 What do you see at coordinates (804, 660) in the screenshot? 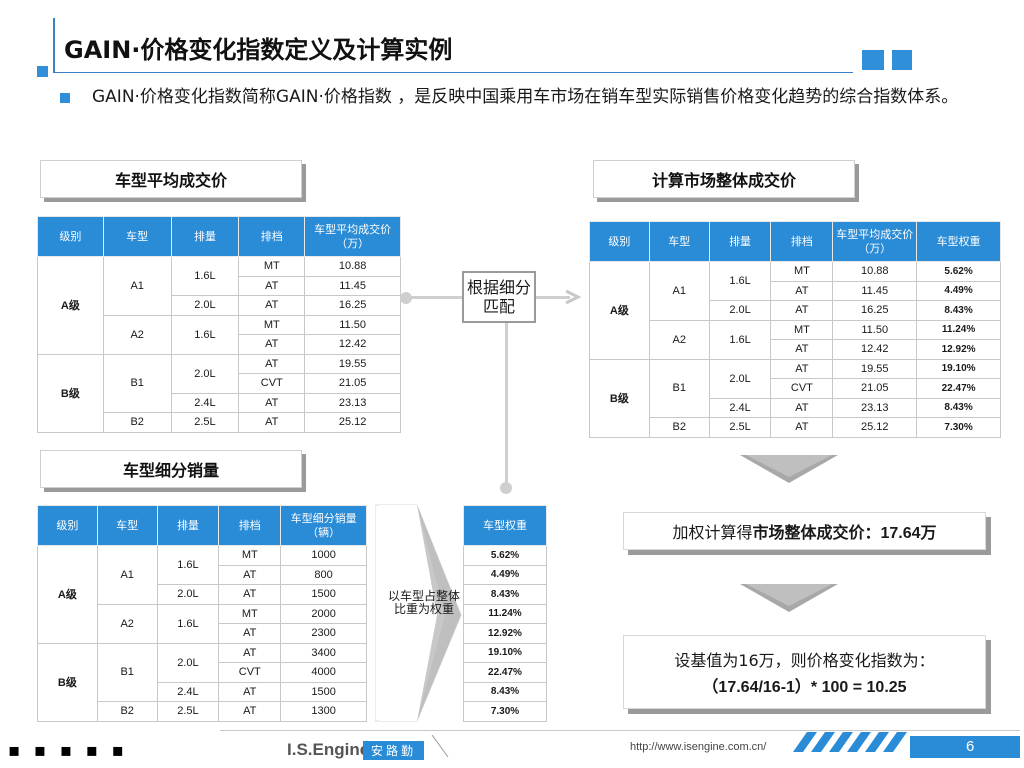
I see `index-line1: 设基值为16万，则价格变化指数为：` at bounding box center [804, 660].